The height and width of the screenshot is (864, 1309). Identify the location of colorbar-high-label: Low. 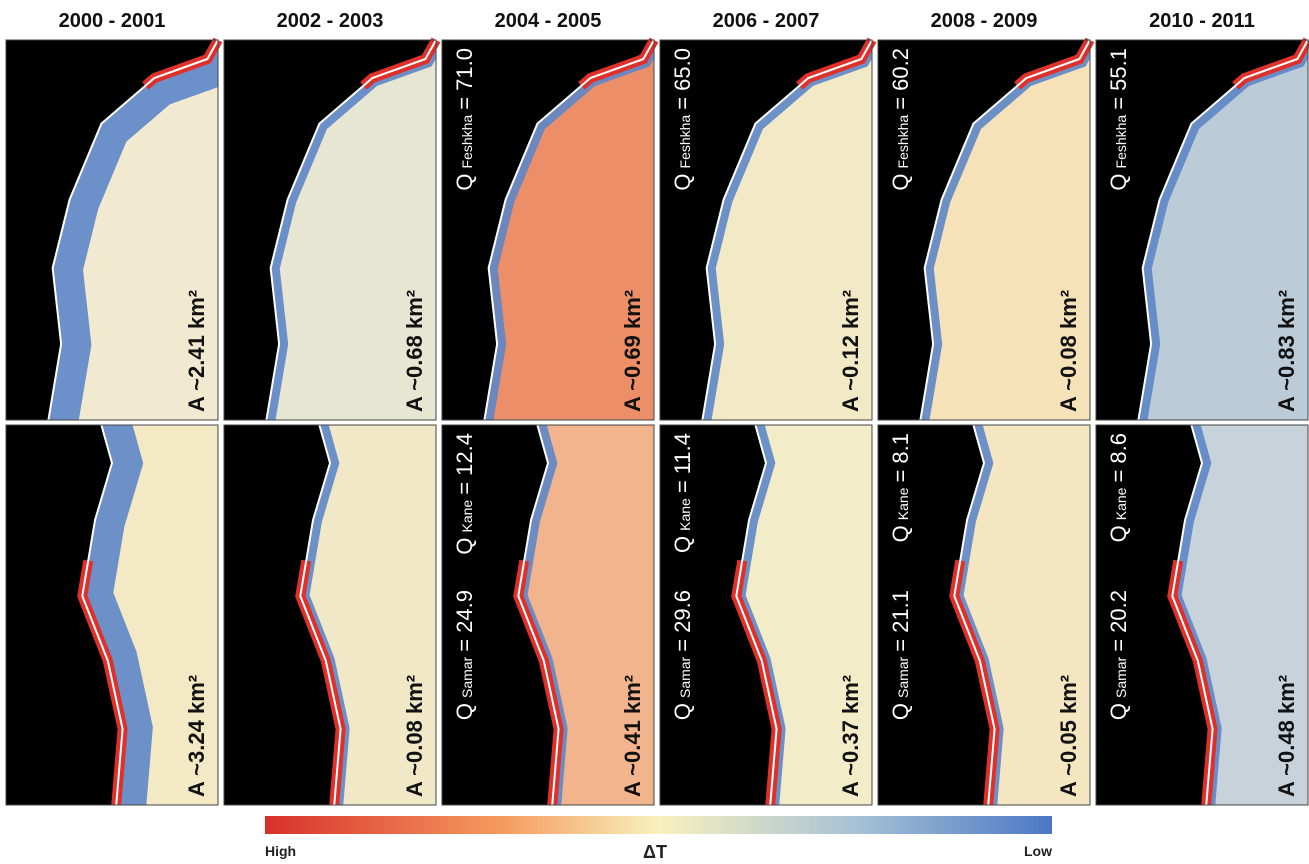
(1038, 851).